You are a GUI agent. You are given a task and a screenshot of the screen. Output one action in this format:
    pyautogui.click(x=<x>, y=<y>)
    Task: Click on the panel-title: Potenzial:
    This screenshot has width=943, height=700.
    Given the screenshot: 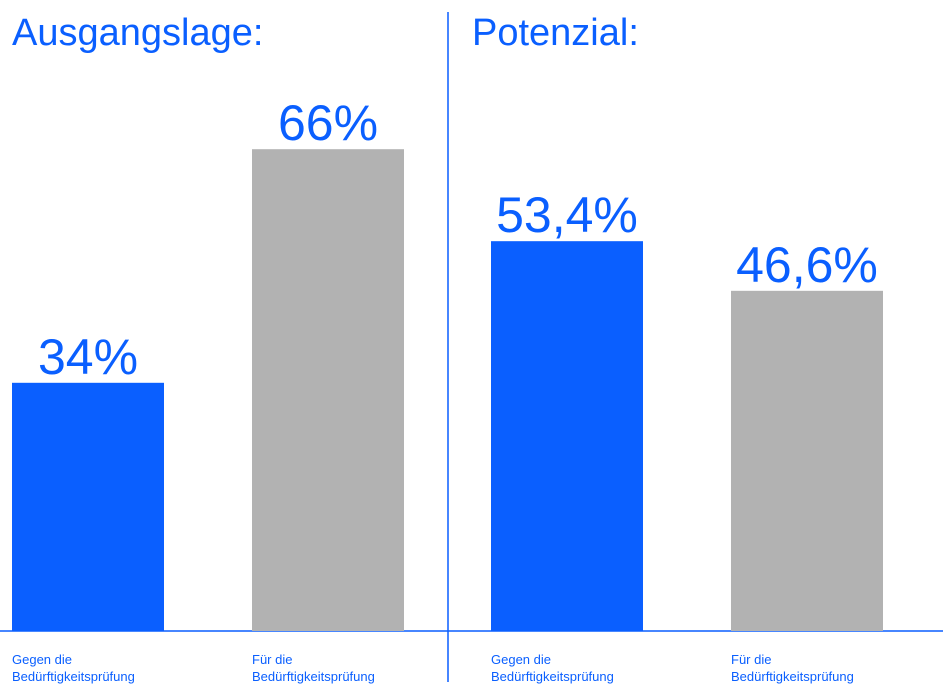 What is the action you would take?
    pyautogui.click(x=555, y=33)
    